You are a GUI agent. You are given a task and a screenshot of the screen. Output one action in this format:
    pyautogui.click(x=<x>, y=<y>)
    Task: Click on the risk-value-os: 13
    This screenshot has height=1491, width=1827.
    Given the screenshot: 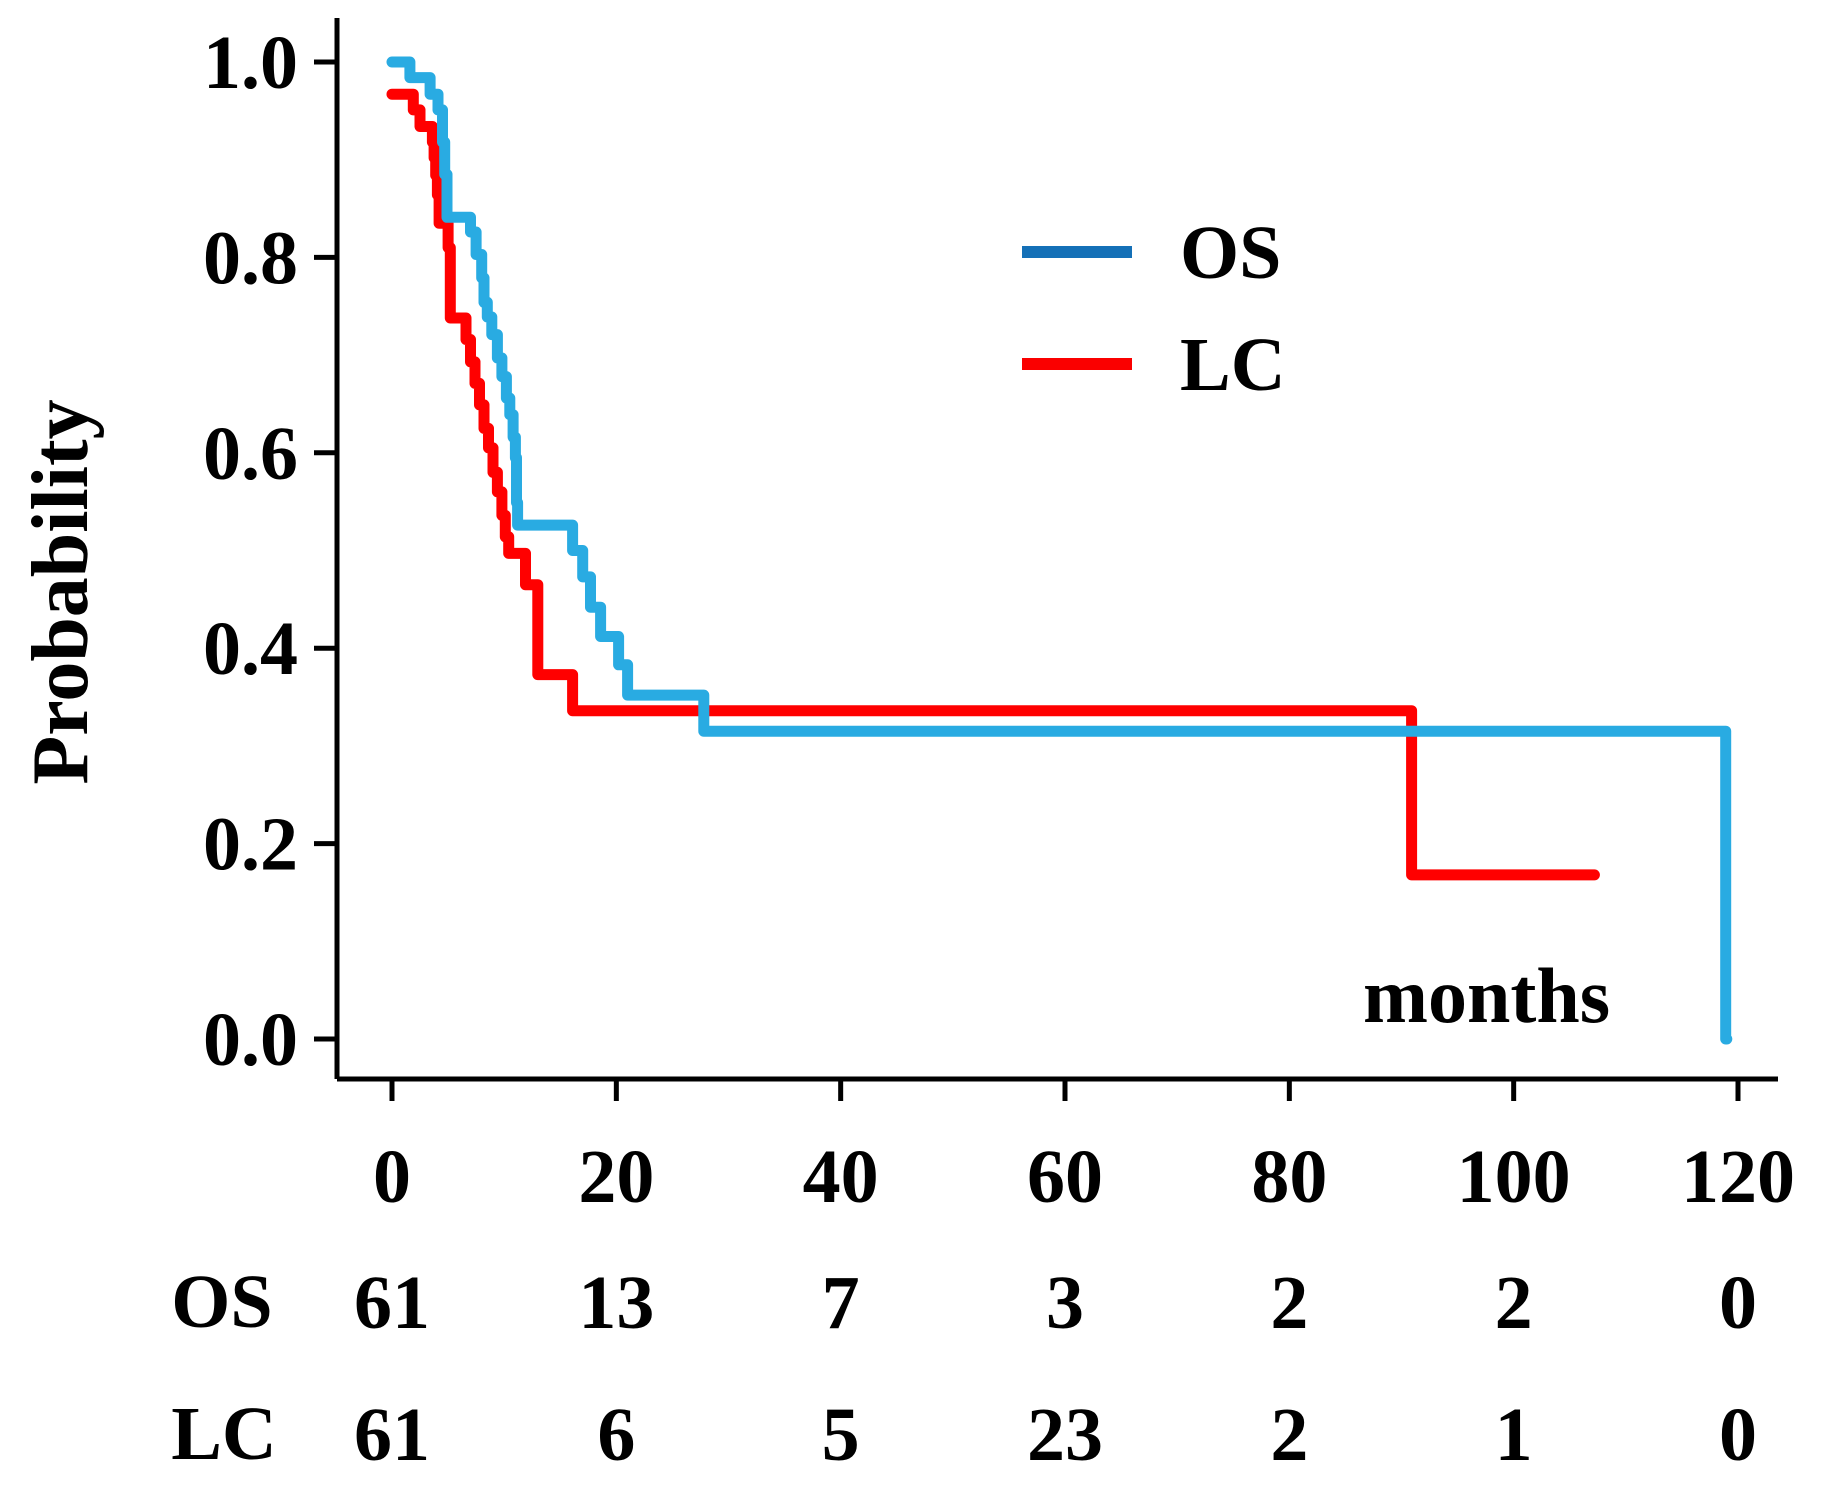 What is the action you would take?
    pyautogui.click(x=616, y=1303)
    